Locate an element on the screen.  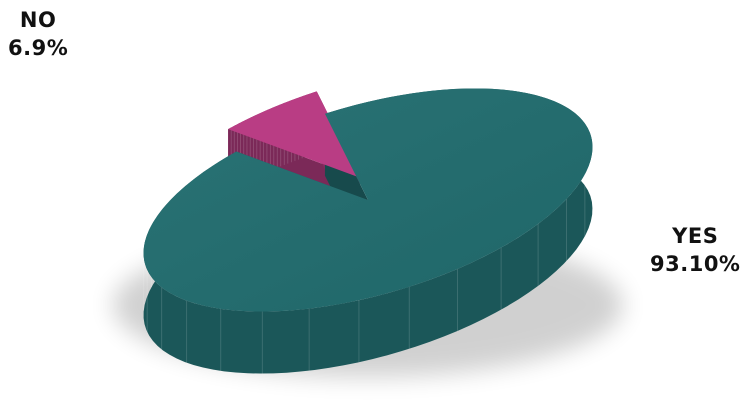
slice-no-top is located at coordinates (294, 134).